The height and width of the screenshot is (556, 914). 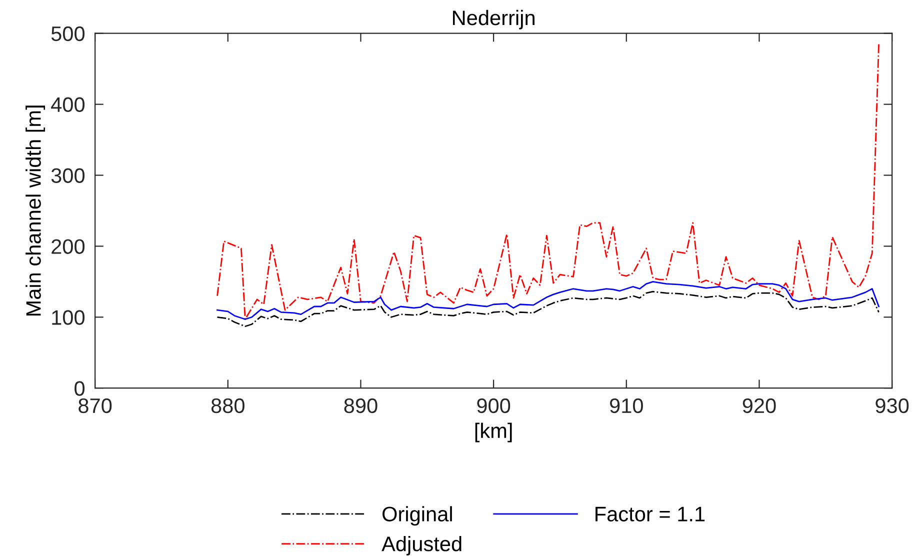 What do you see at coordinates (650, 514) in the screenshot?
I see `legend-label: Factor = 1.1` at bounding box center [650, 514].